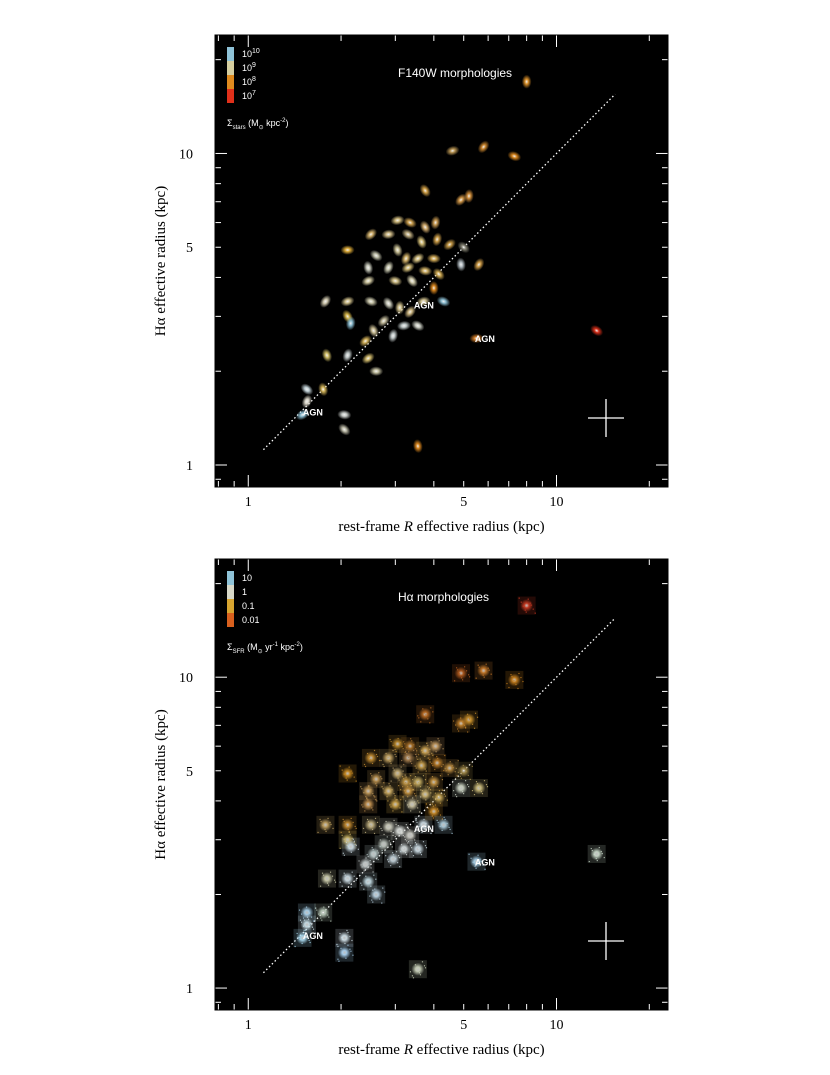  I want to click on x-tick-label: 1, so click(248, 1025).